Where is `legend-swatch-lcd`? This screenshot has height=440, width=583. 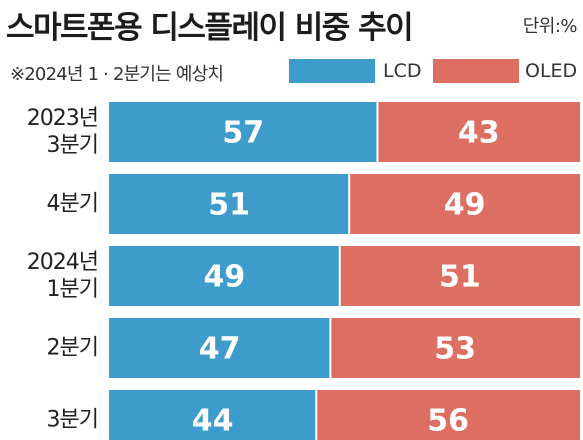
legend-swatch-lcd is located at coordinates (332, 71).